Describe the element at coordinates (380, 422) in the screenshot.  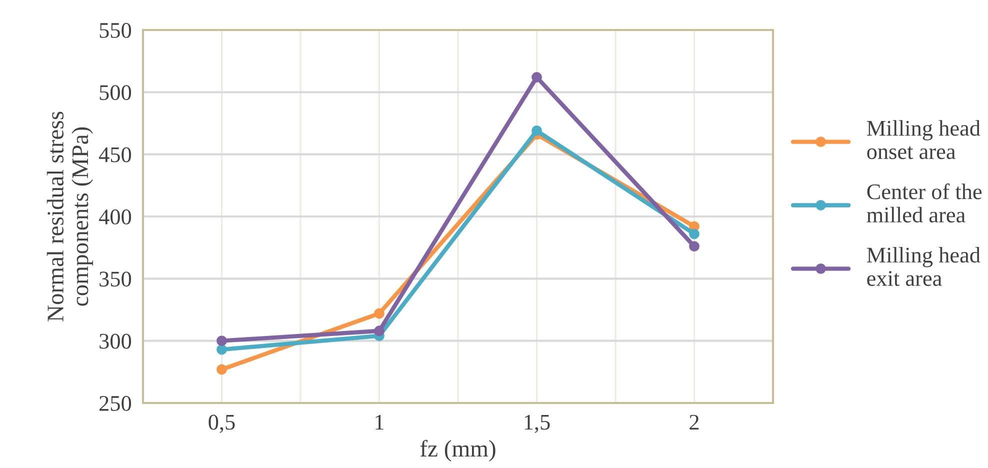
I see `x-tick-label: 1` at that location.